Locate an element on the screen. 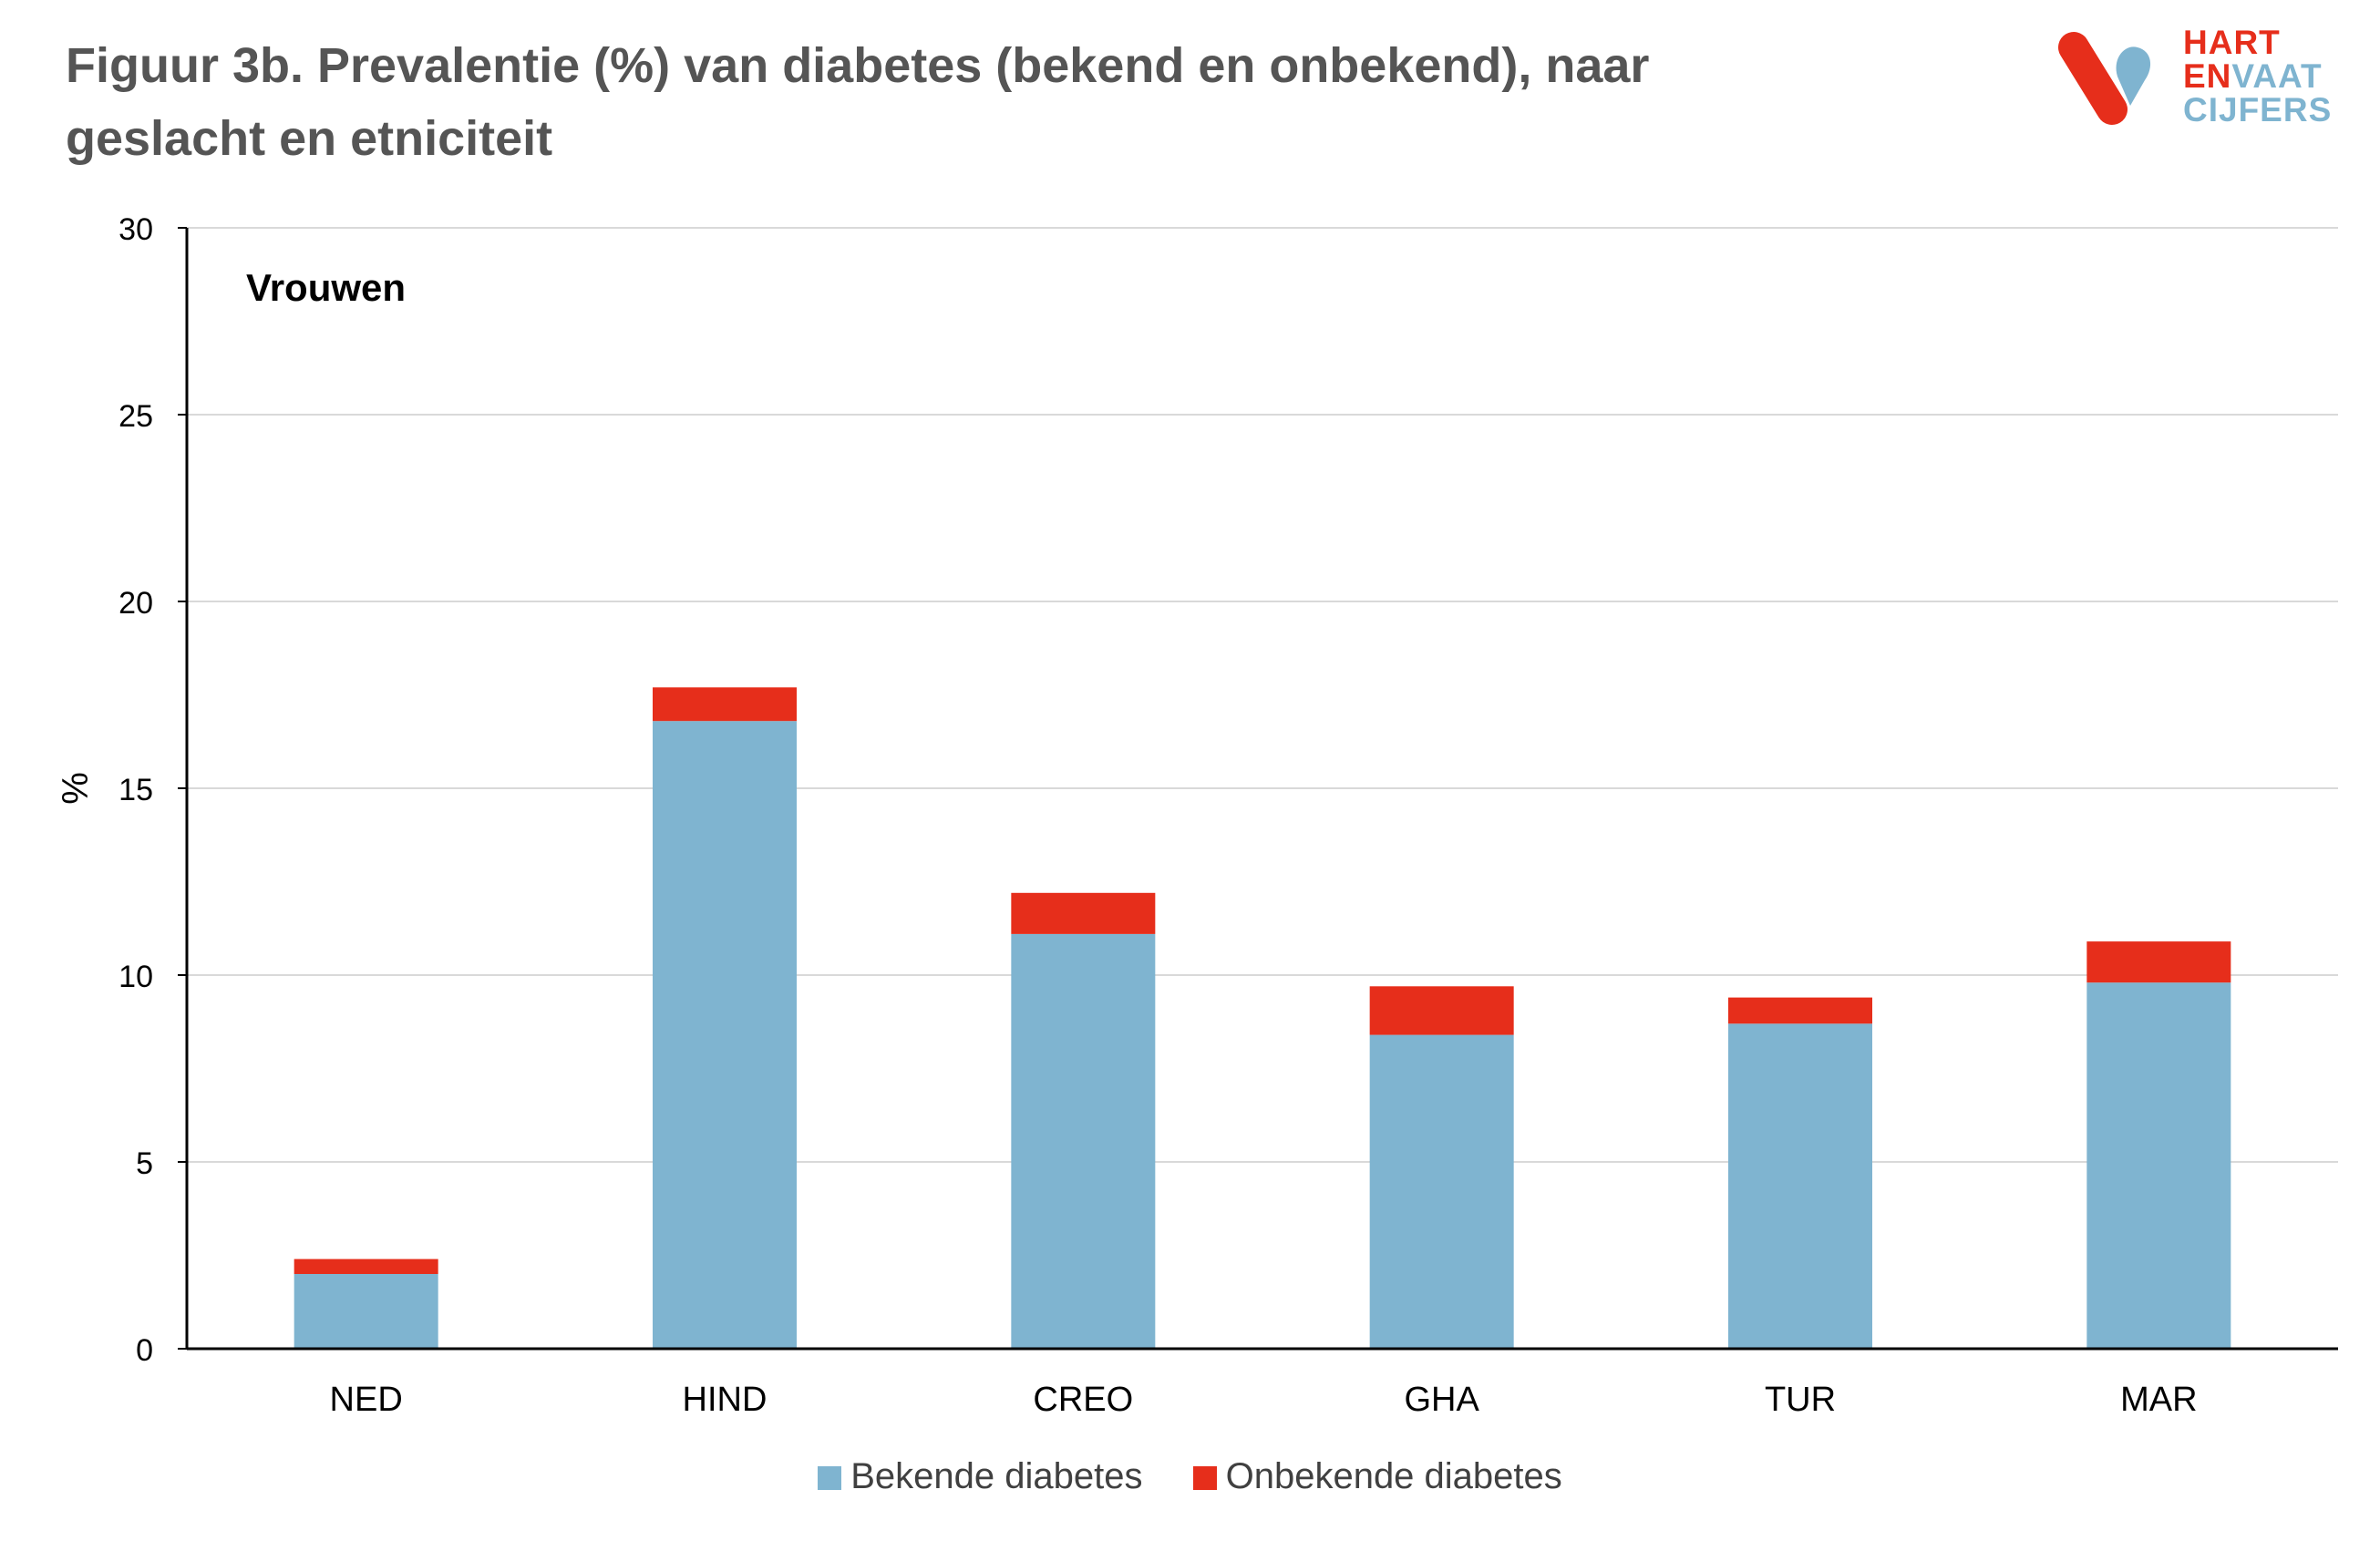 Image resolution: width=2380 pixels, height=1541 pixels. bar-mar-onbekend is located at coordinates (2158, 962).